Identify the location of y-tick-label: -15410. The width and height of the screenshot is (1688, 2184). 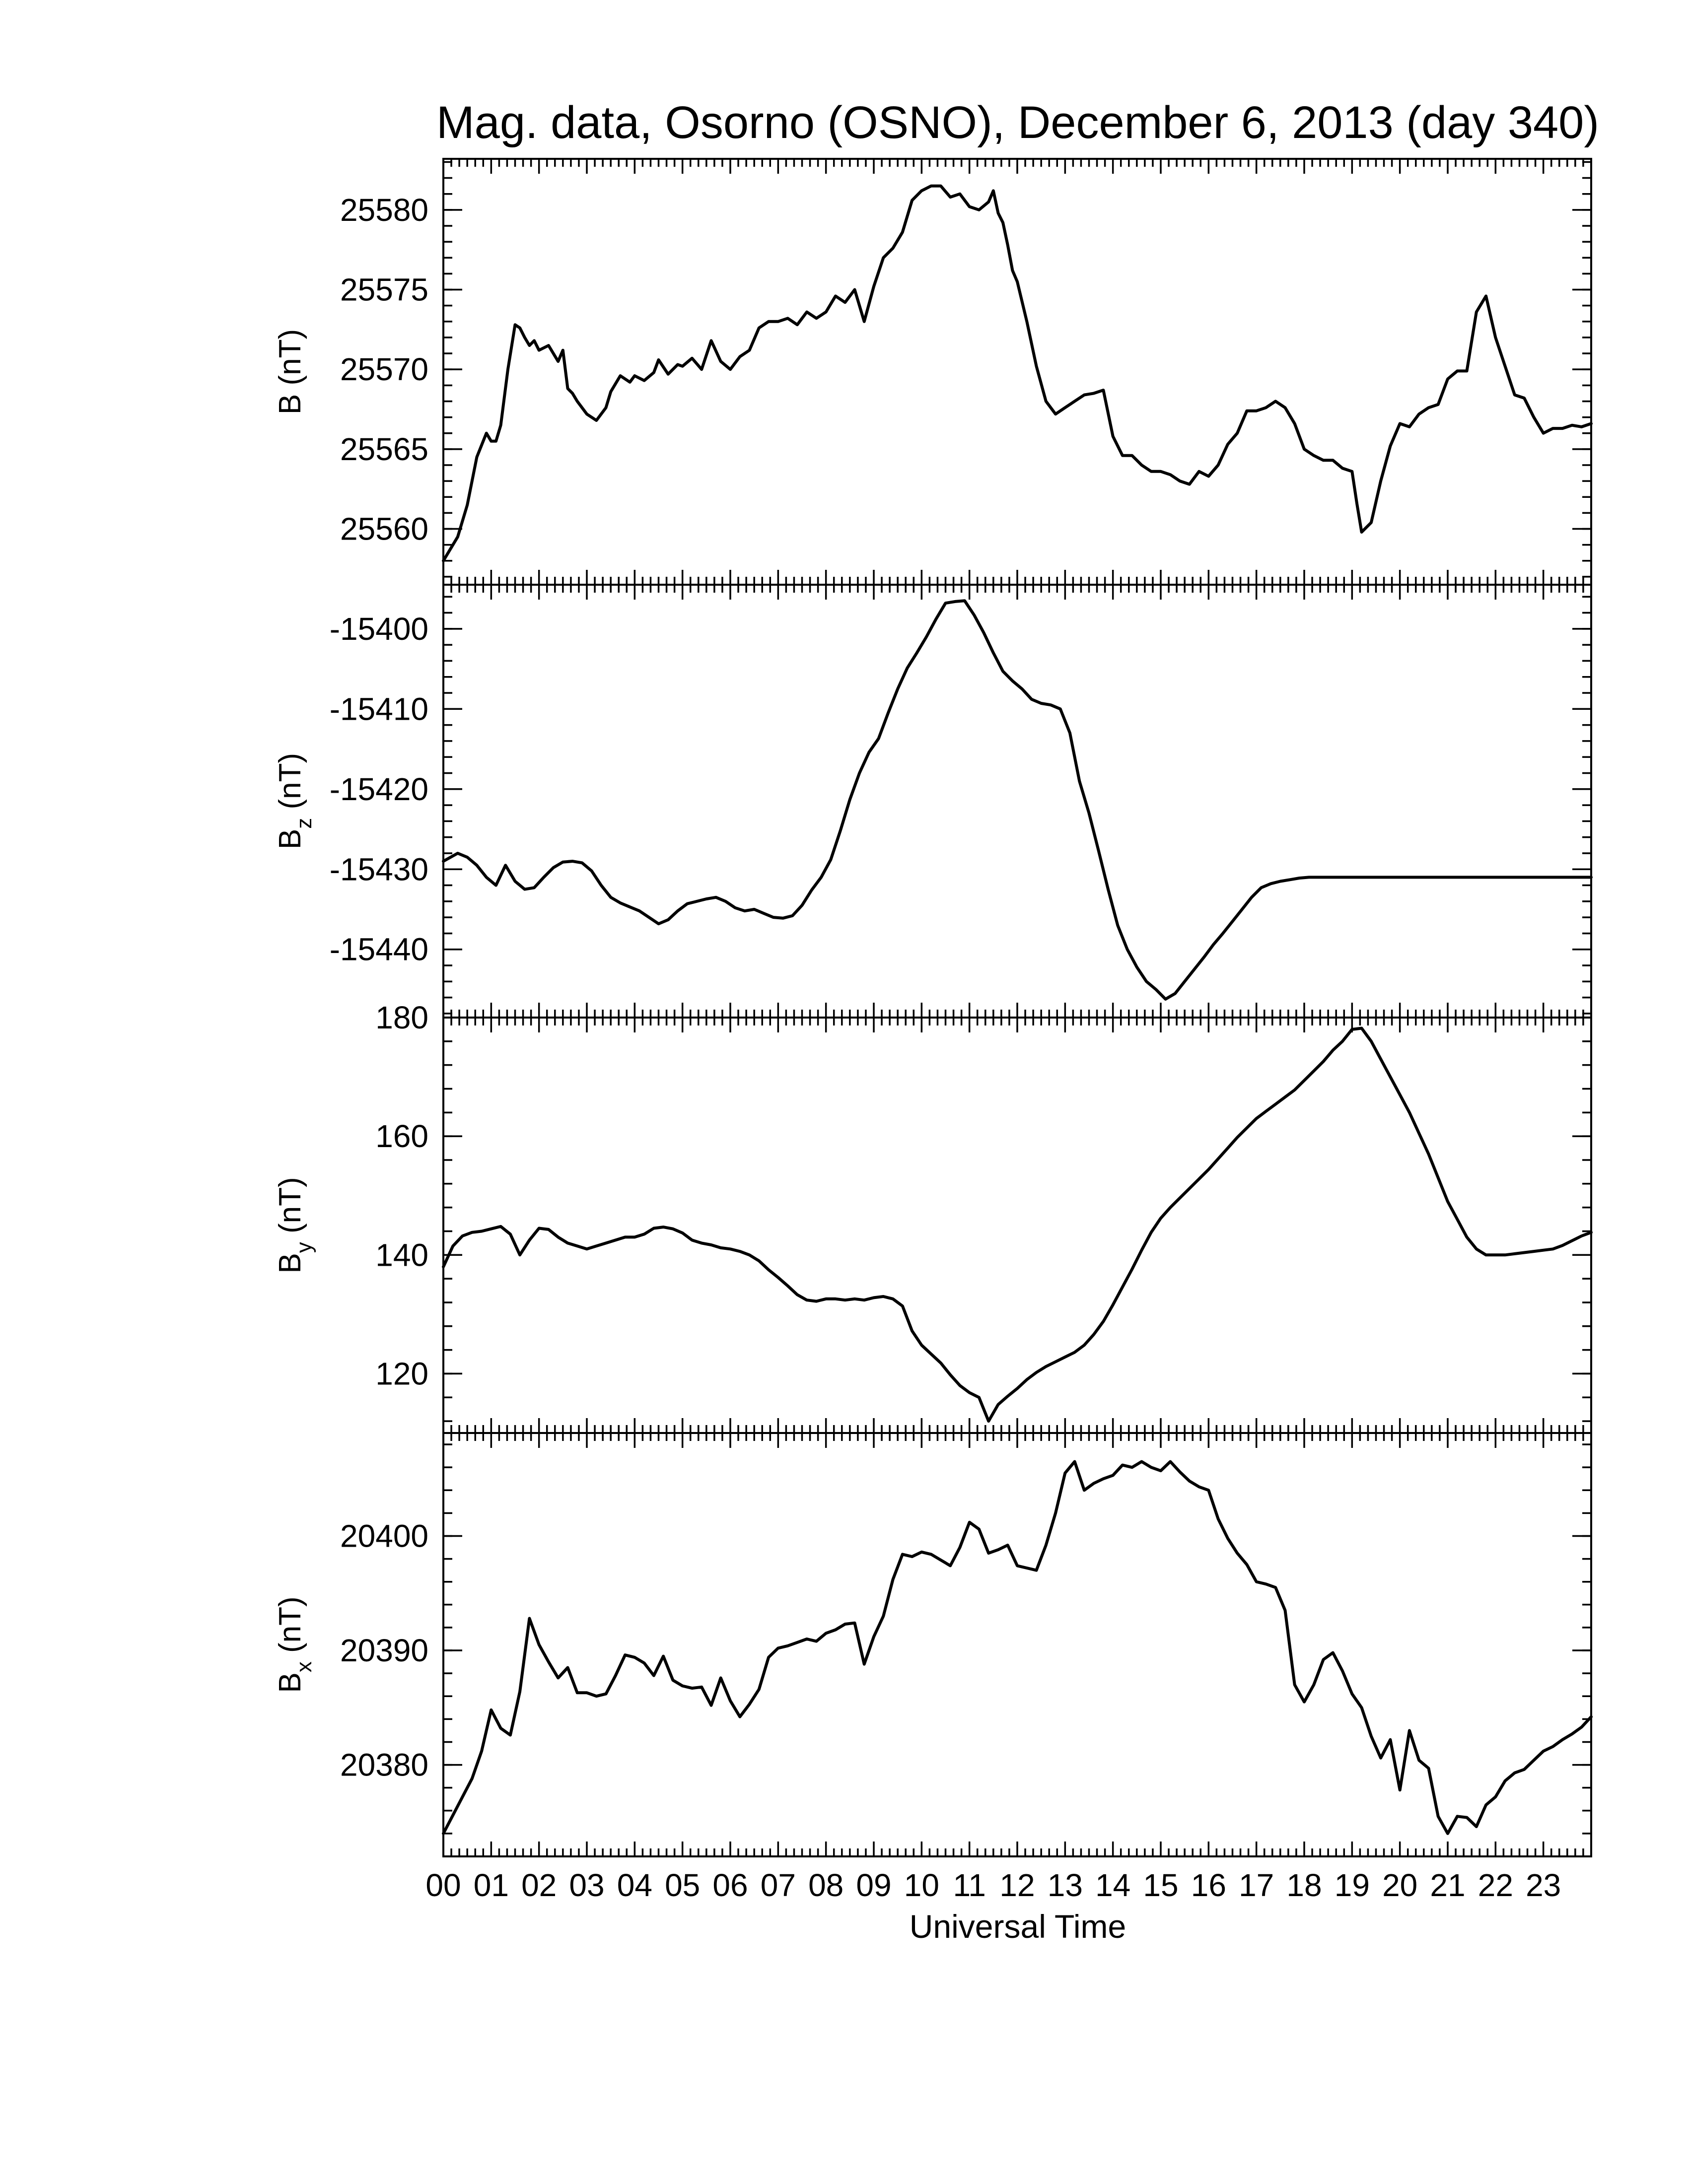
(379, 709).